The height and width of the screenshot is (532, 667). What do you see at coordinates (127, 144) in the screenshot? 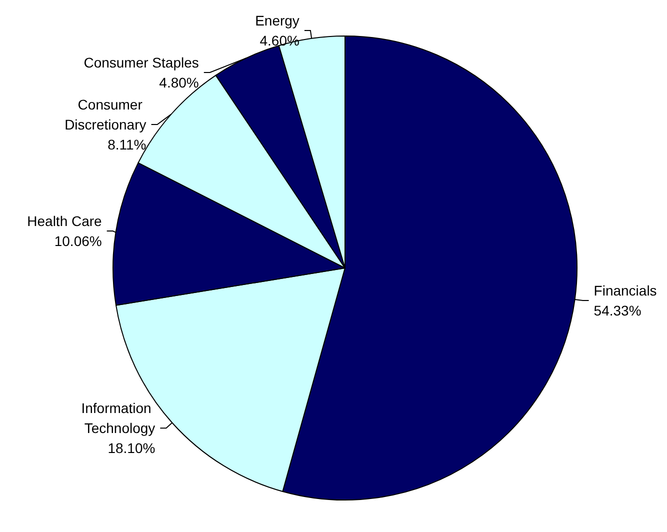
I see `data-label: 8.11%` at bounding box center [127, 144].